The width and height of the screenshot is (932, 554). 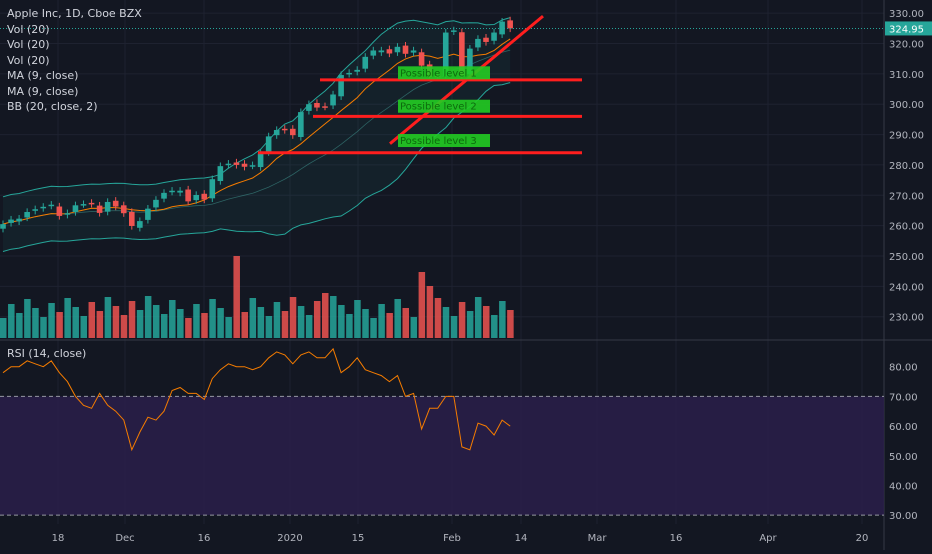 I want to click on time-tick-label: Mar, so click(x=598, y=538).